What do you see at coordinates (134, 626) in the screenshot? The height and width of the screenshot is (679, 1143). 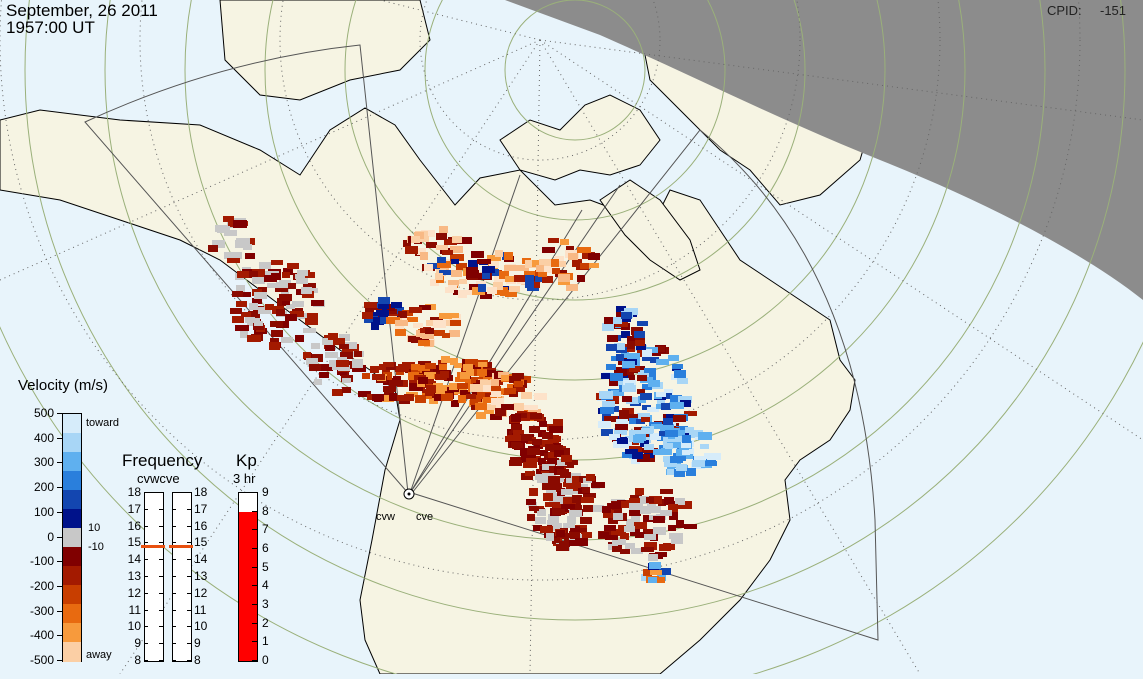 I see `frequency-tick-label: 10` at bounding box center [134, 626].